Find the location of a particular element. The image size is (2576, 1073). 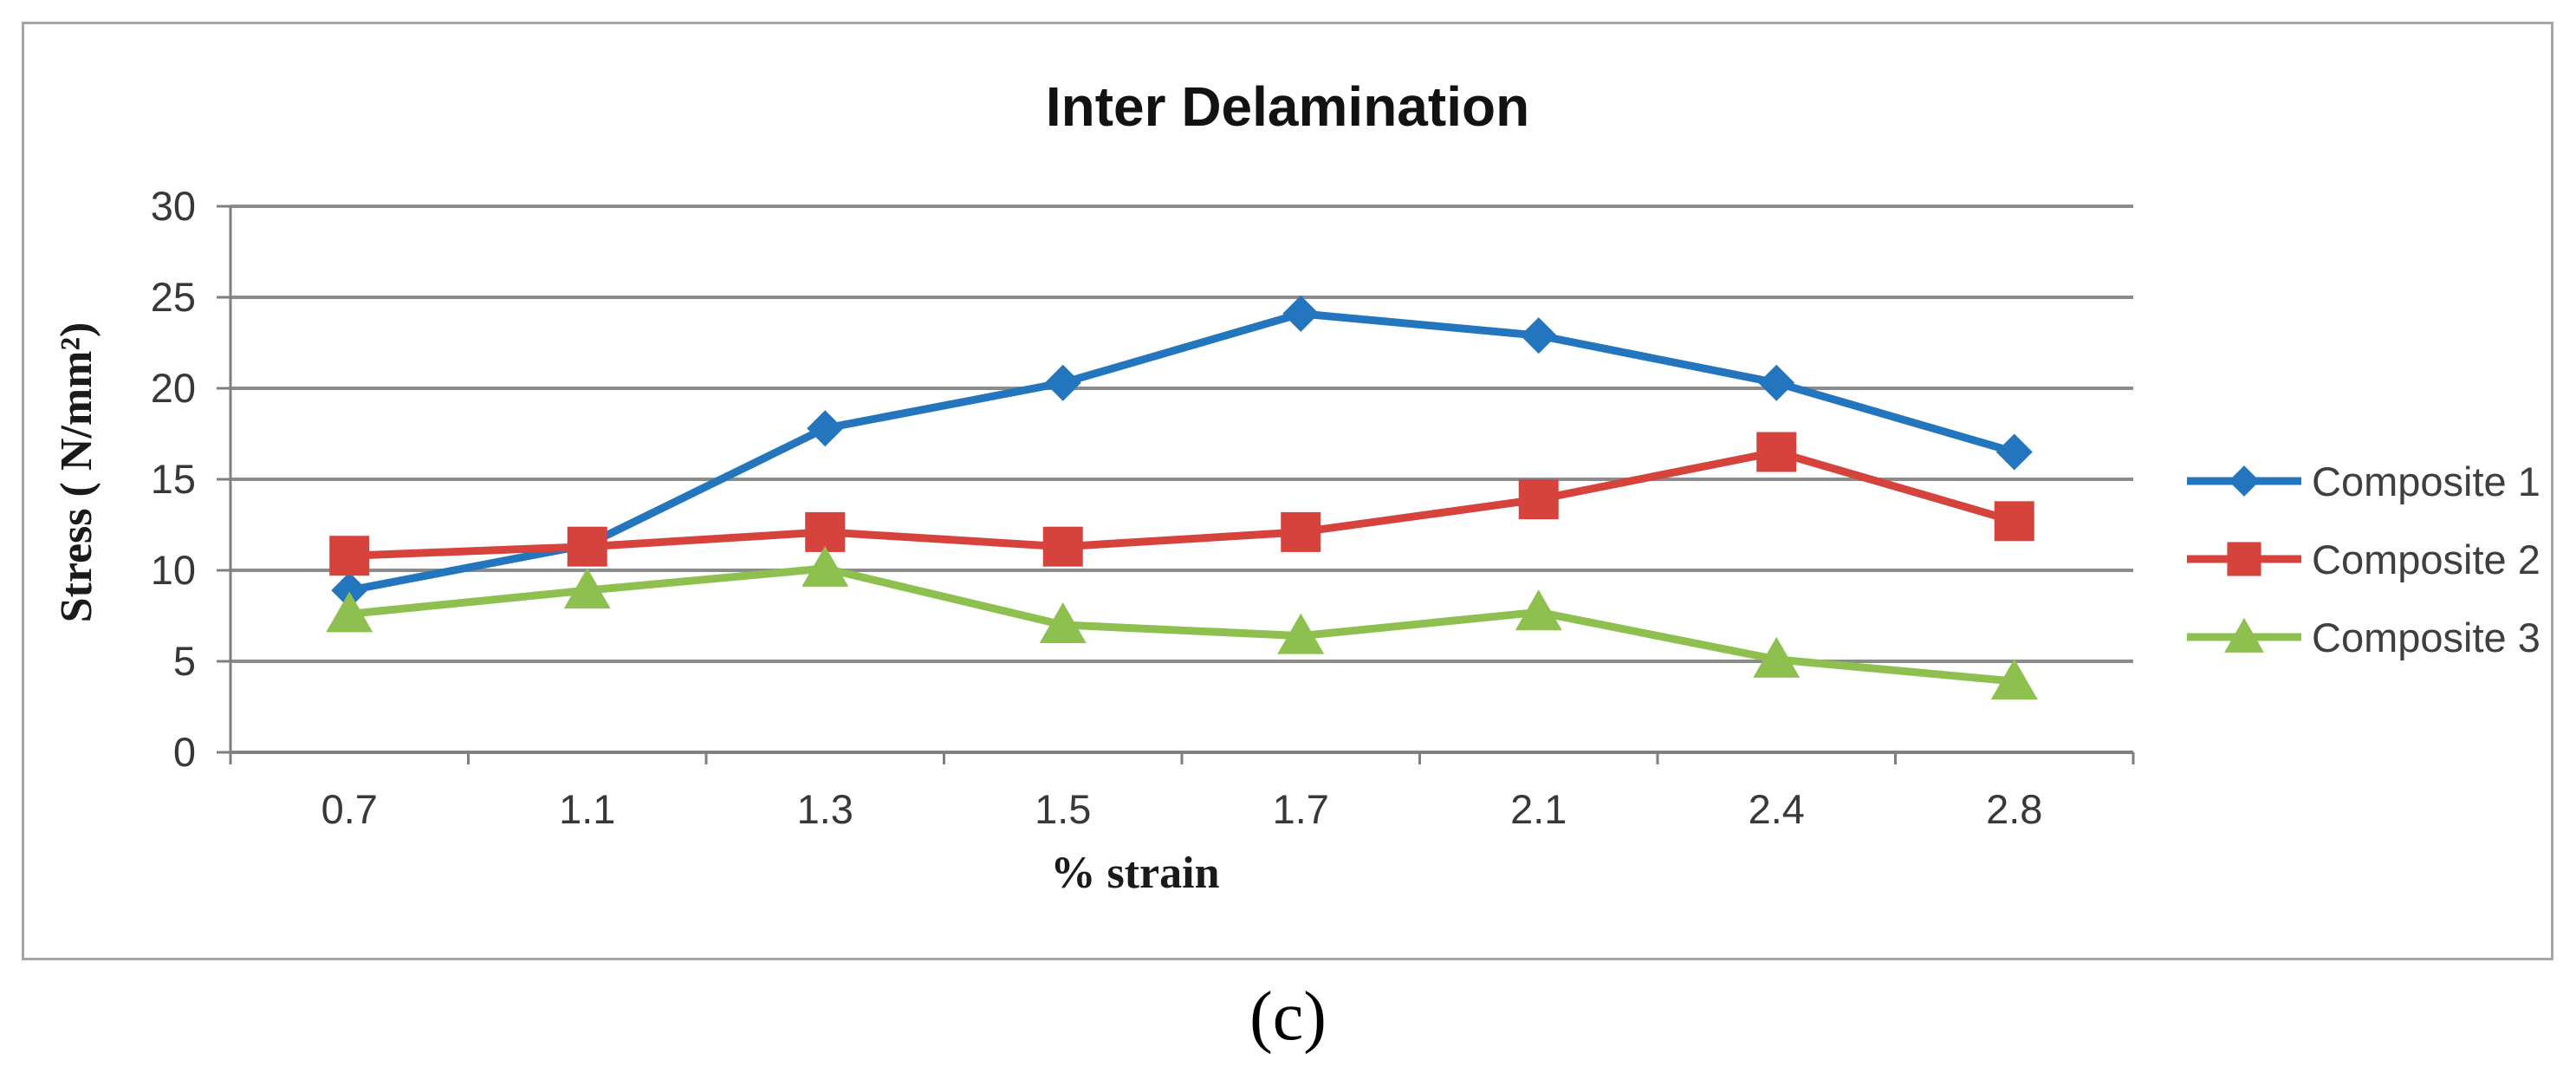

y-tick-label: 20 is located at coordinates (173, 388).